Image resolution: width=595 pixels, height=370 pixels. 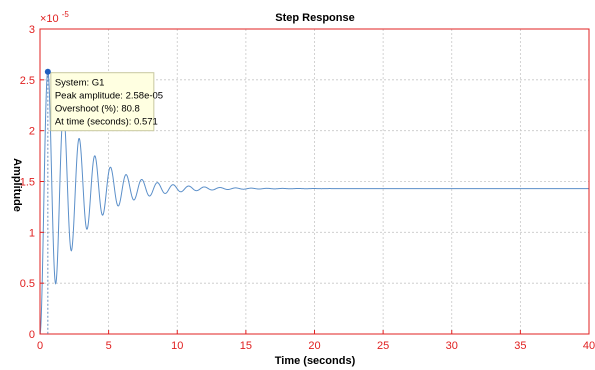 I want to click on x-tick-label: 0, so click(x=40, y=346).